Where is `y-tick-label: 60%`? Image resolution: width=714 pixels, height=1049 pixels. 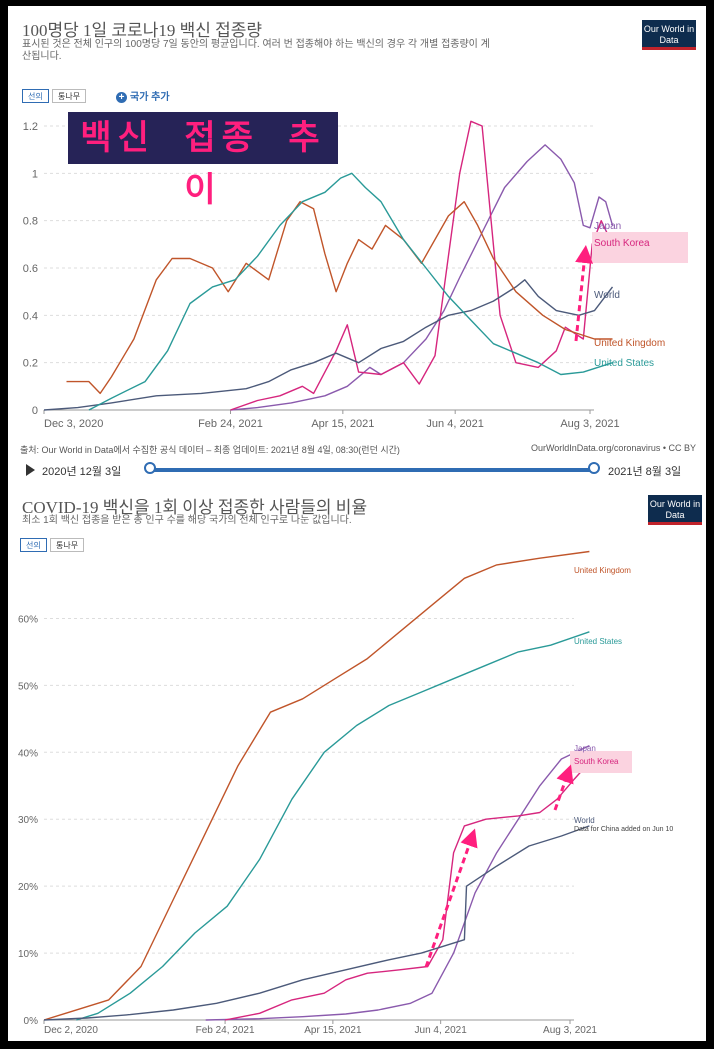 y-tick-label: 60% is located at coordinates (28, 619).